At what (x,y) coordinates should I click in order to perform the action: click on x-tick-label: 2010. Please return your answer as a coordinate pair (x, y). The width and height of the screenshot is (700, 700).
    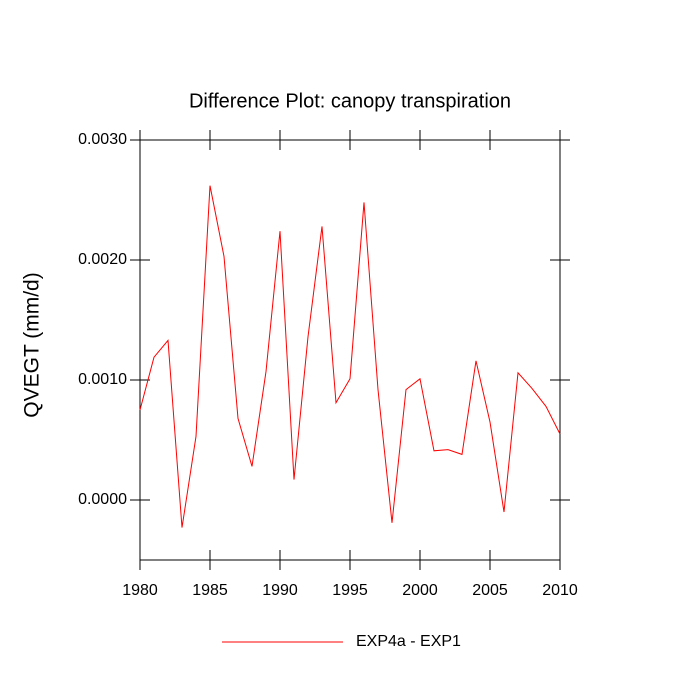
    Looking at the image, I should click on (560, 590).